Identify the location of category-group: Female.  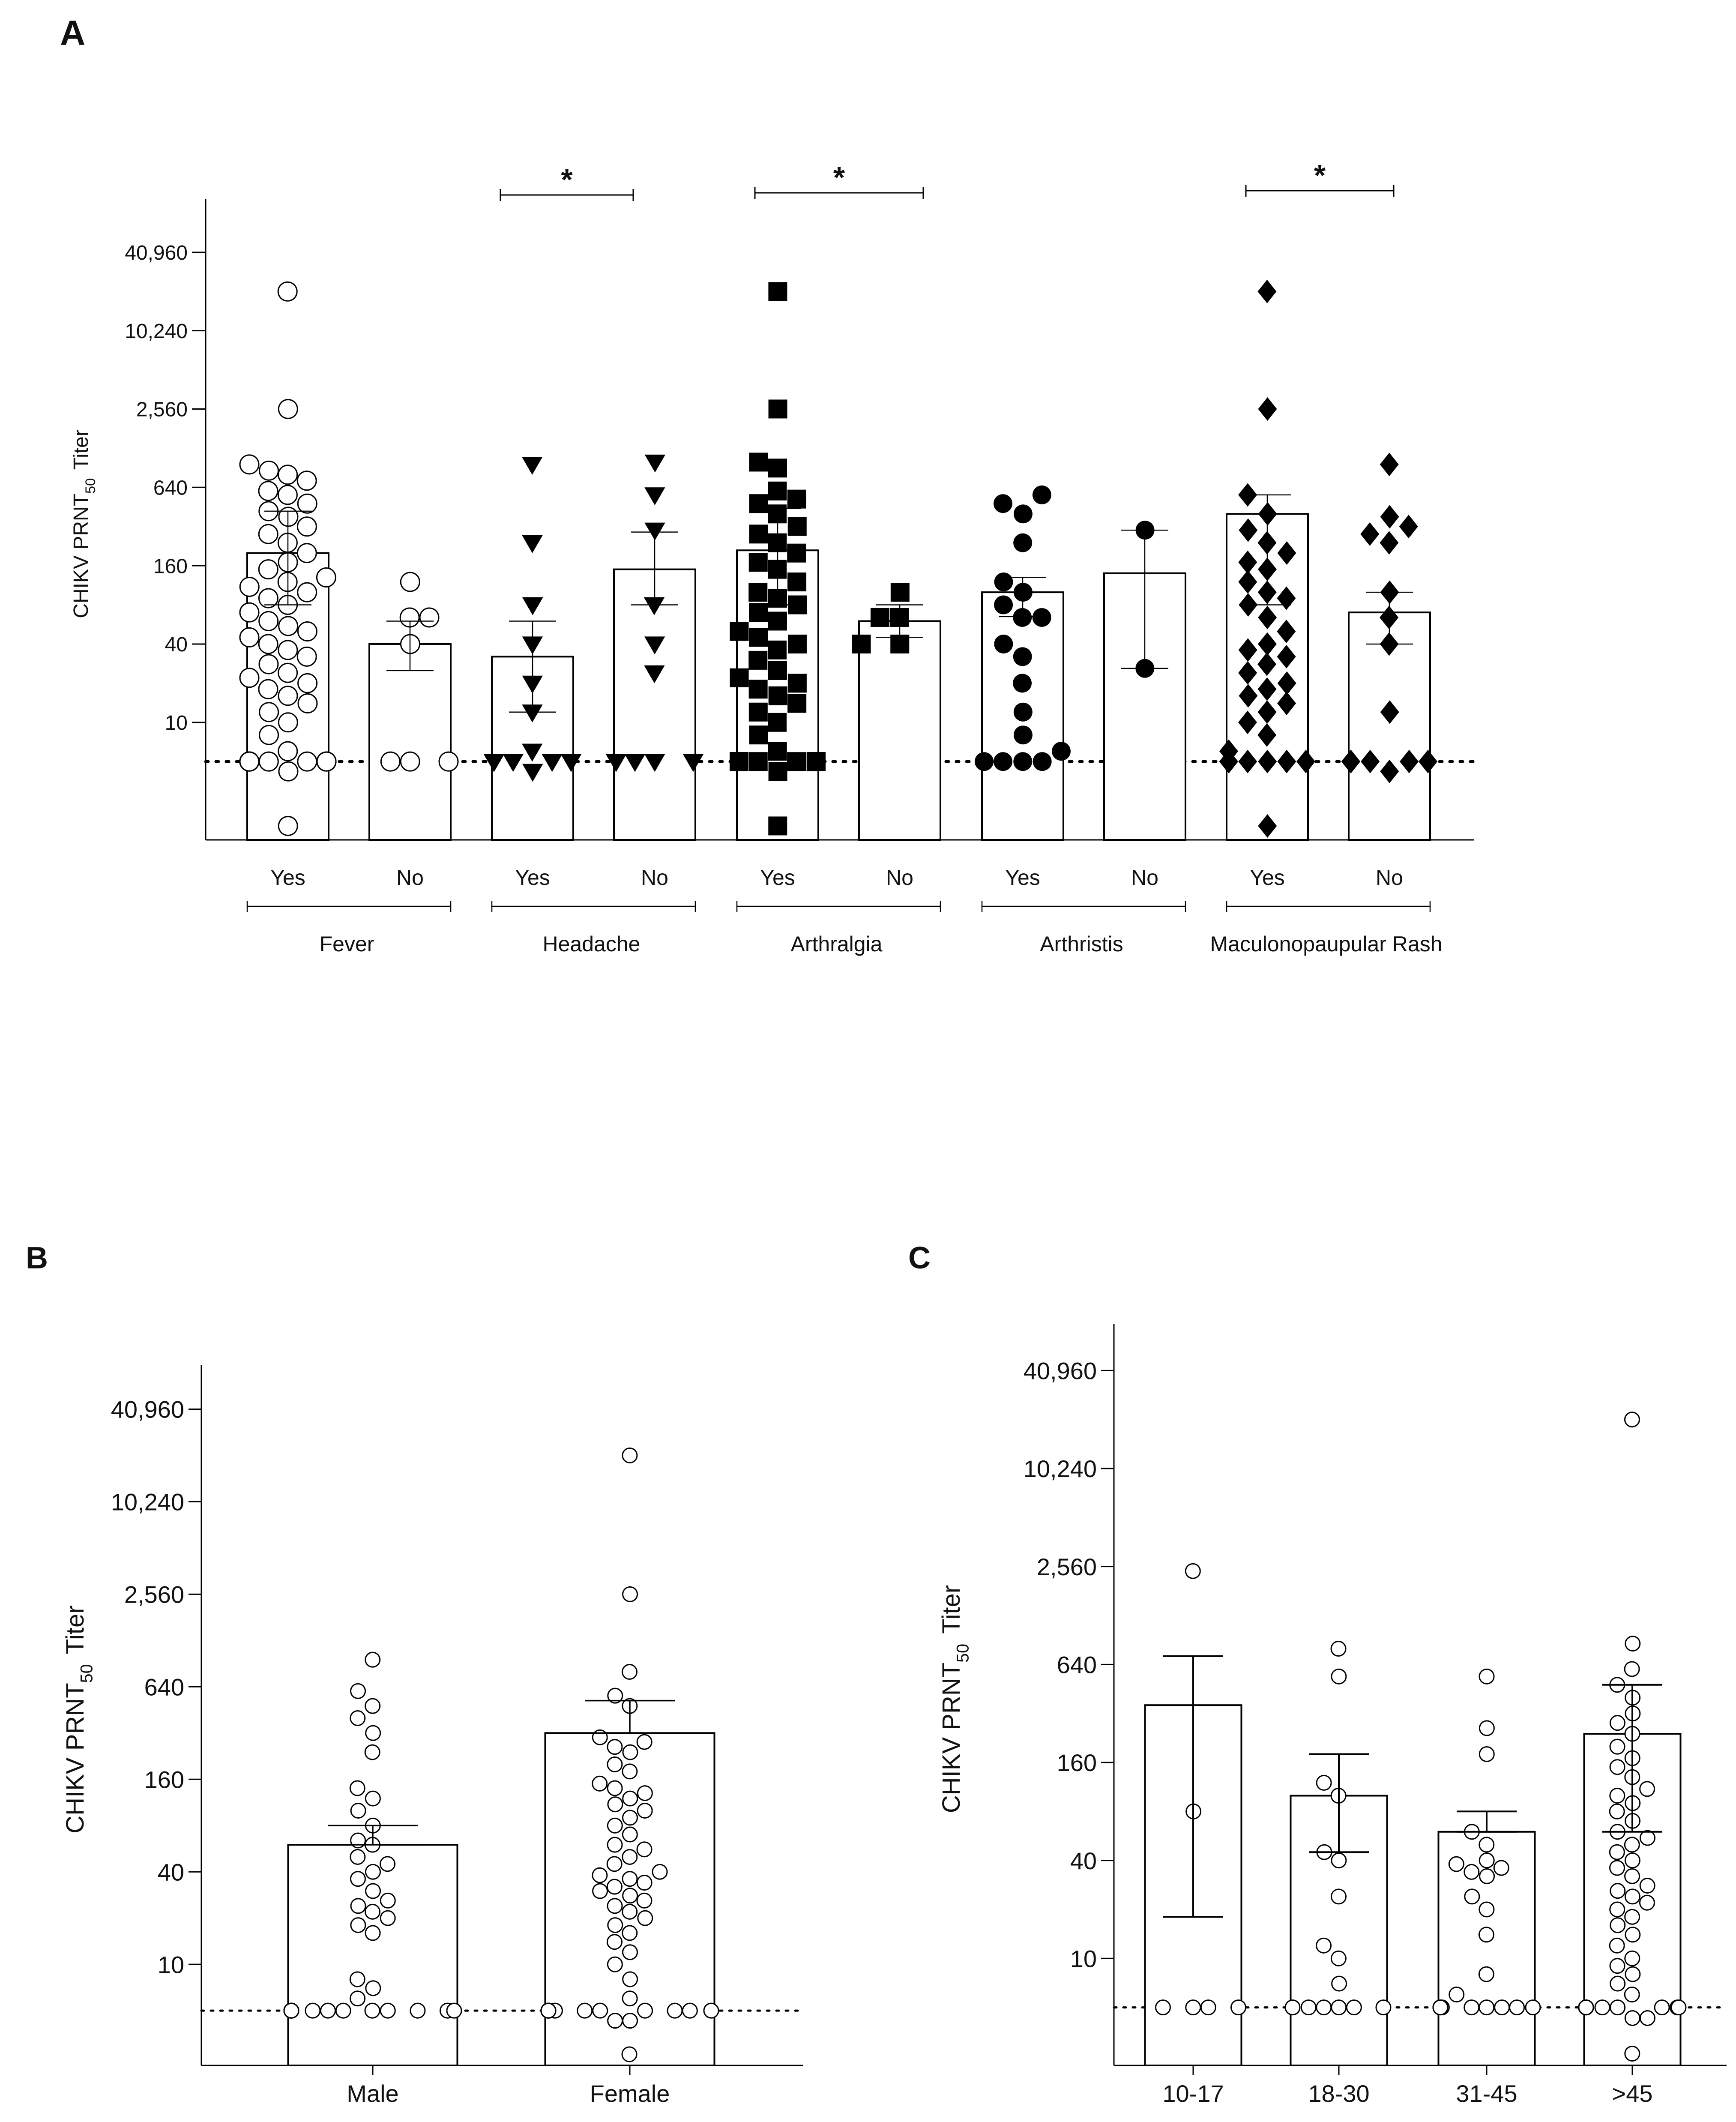
(629, 1777).